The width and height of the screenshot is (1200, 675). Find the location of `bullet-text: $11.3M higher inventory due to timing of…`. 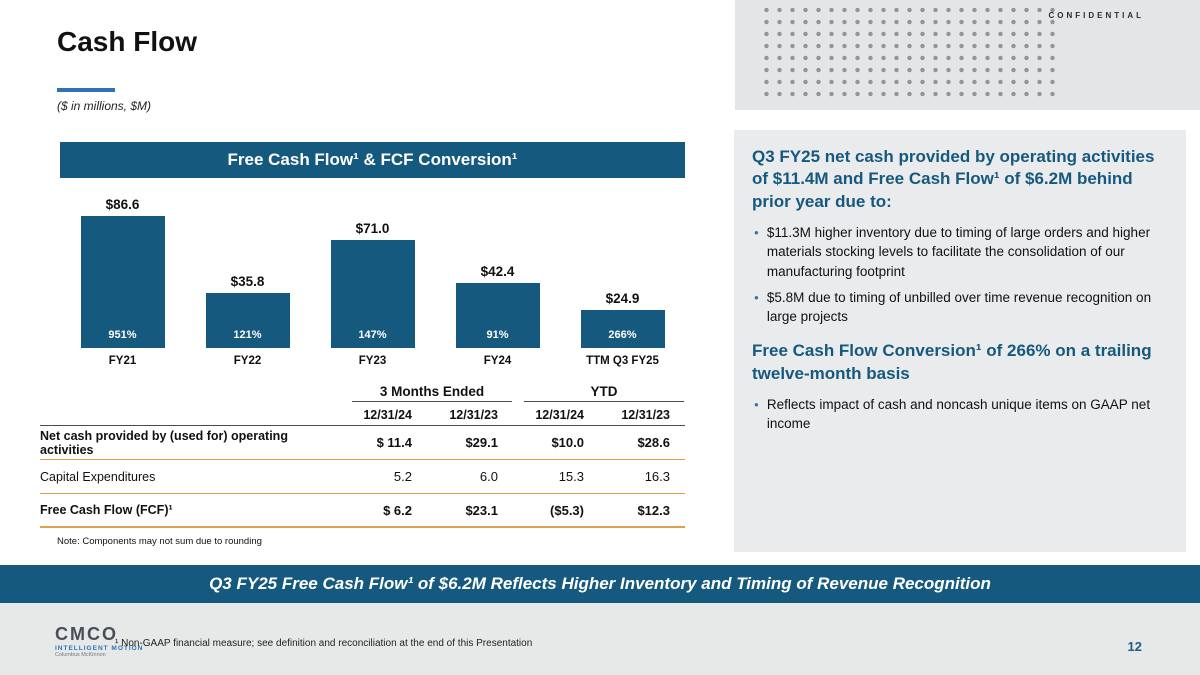

bullet-text: $11.3M higher inventory due to timing of… is located at coordinates (958, 252).